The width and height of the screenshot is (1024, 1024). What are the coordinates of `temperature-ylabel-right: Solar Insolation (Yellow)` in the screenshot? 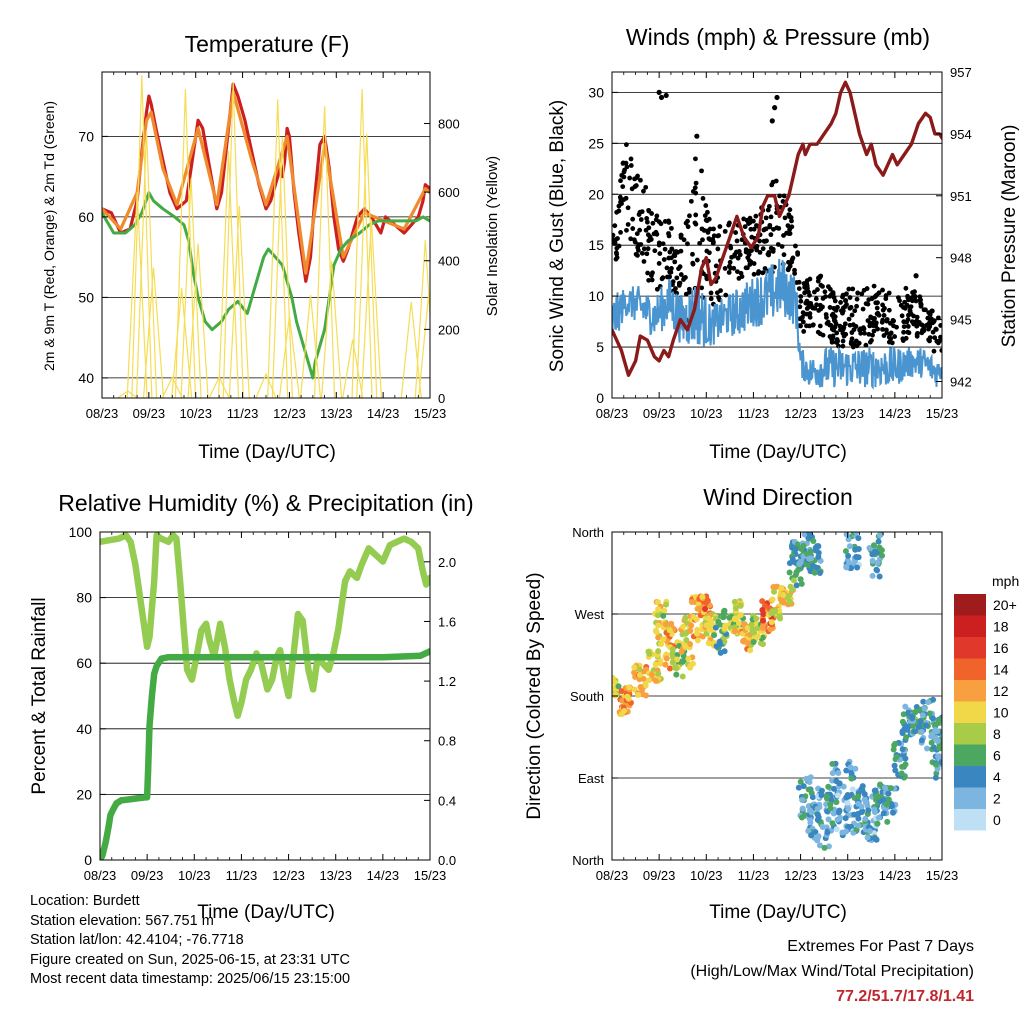 It's located at (492, 236).